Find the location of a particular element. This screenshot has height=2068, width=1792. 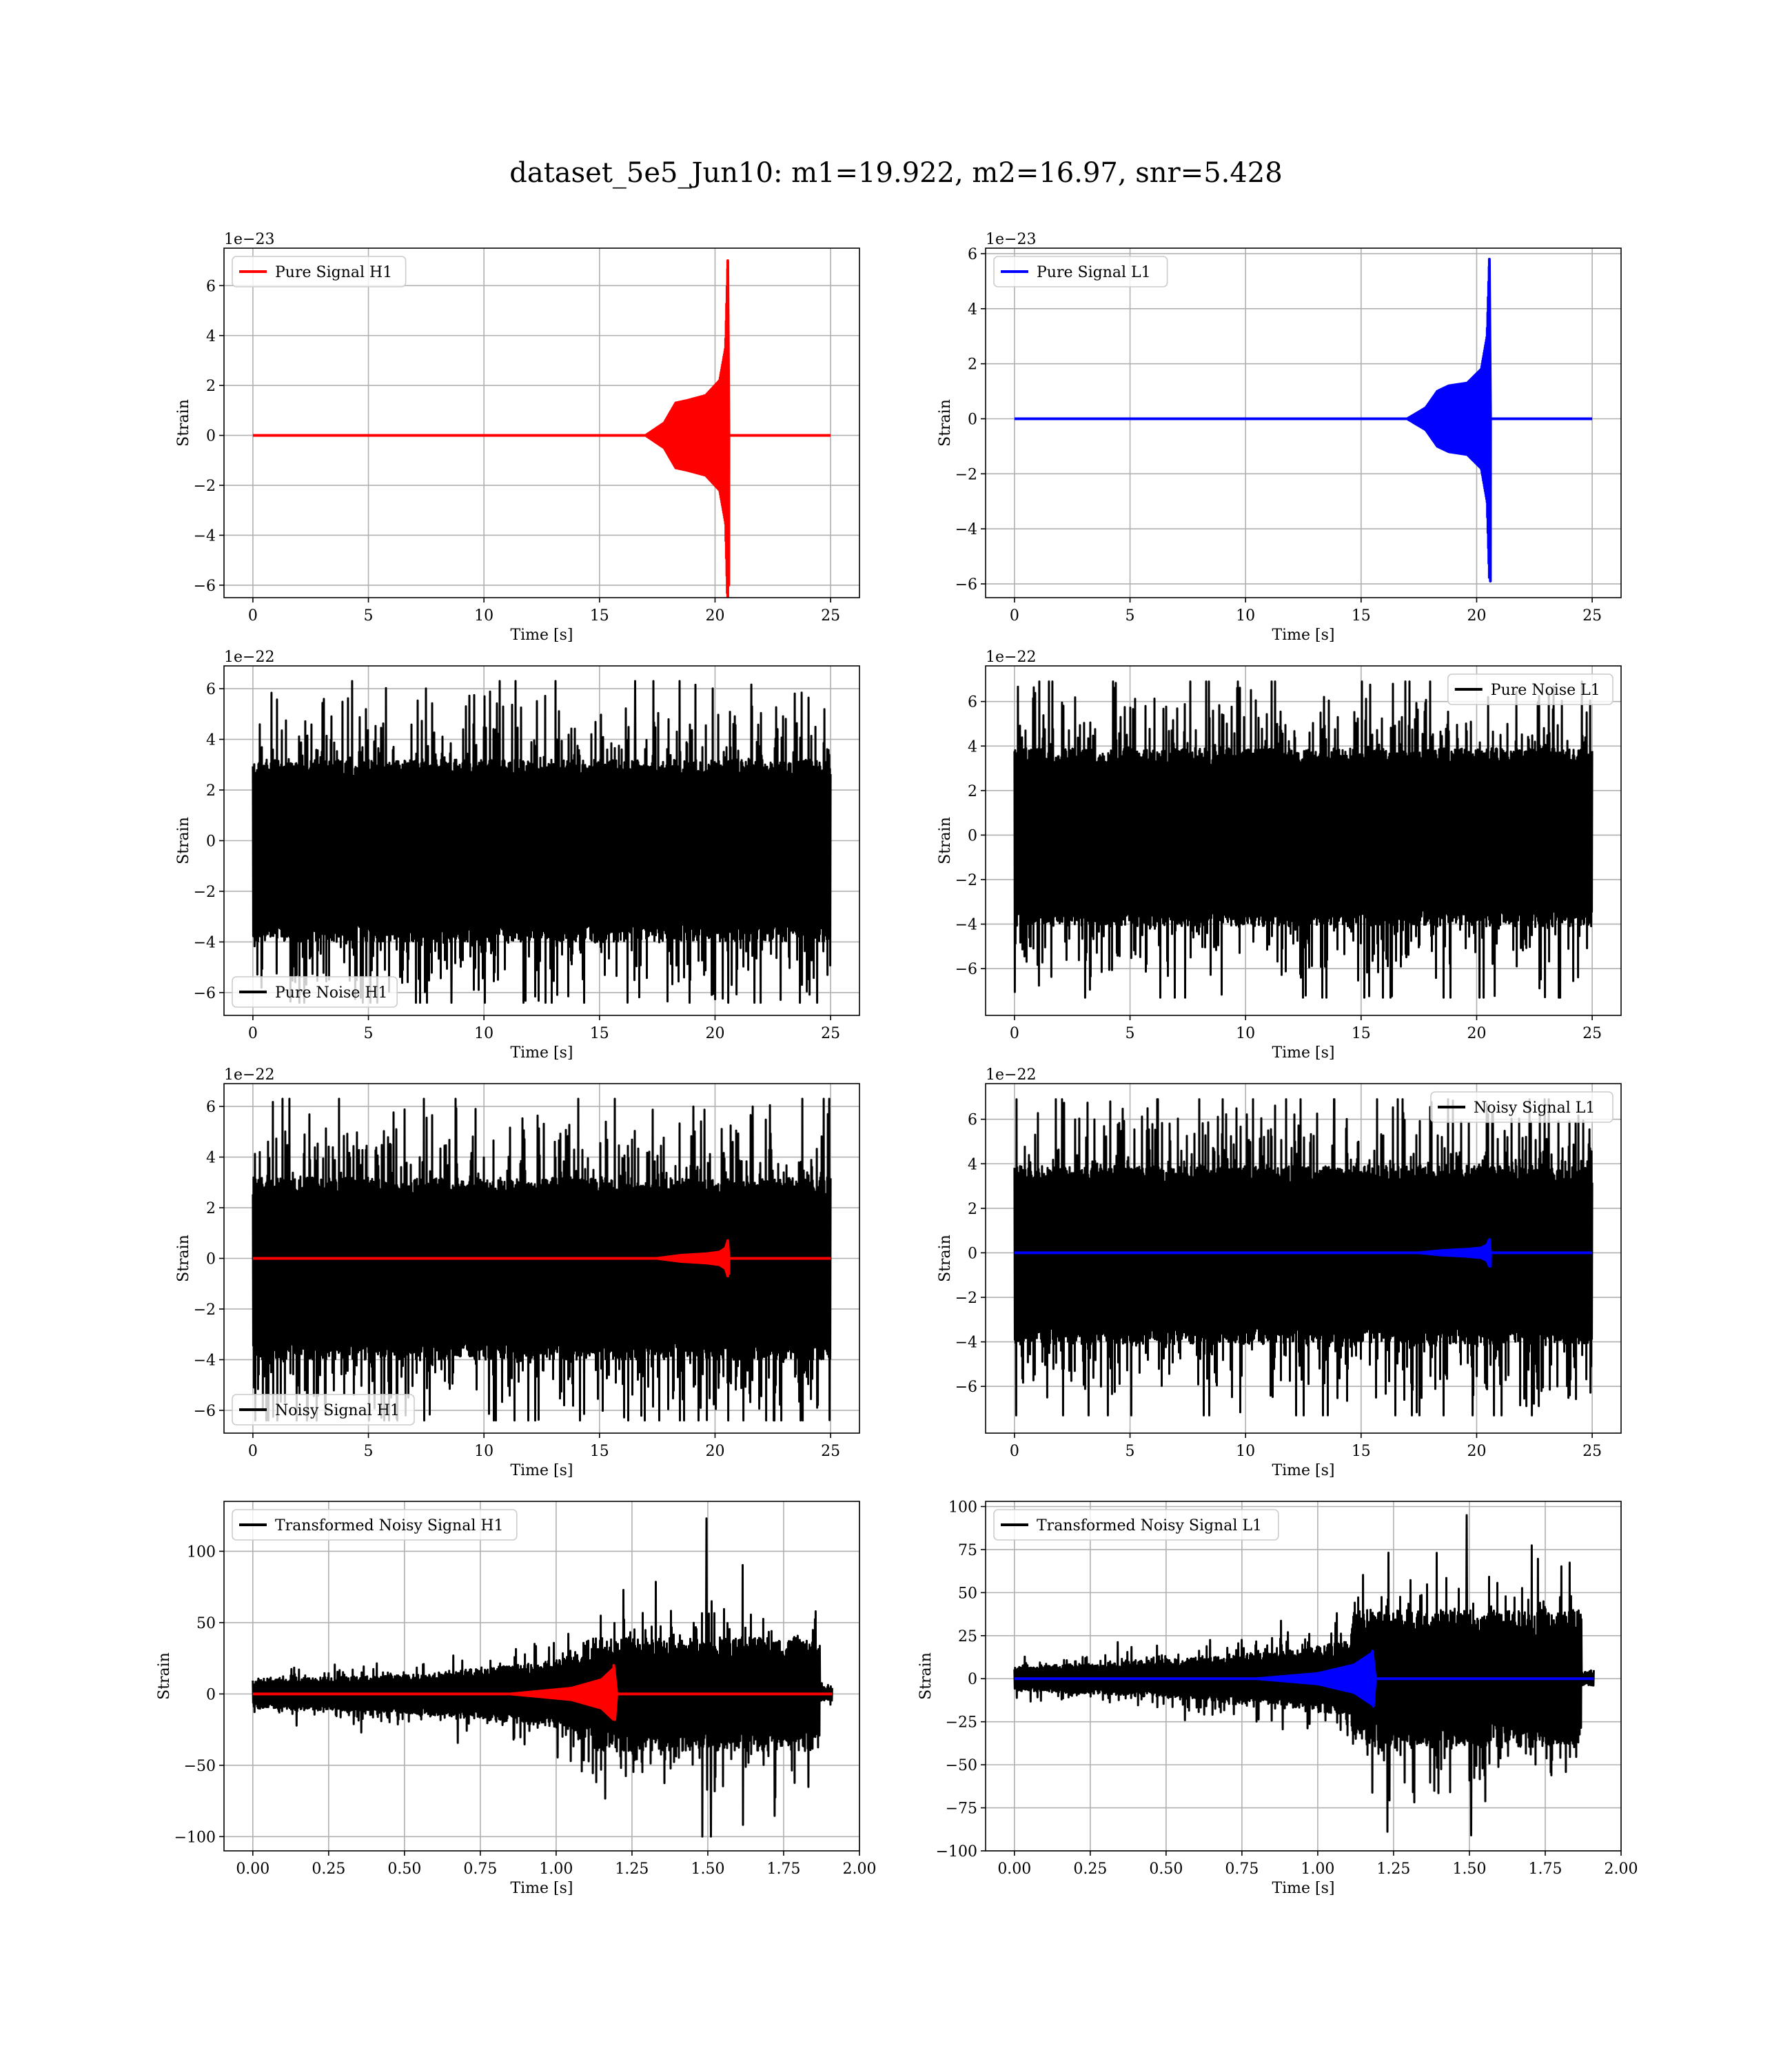

x-tick-label: 0 is located at coordinates (1014, 1451).